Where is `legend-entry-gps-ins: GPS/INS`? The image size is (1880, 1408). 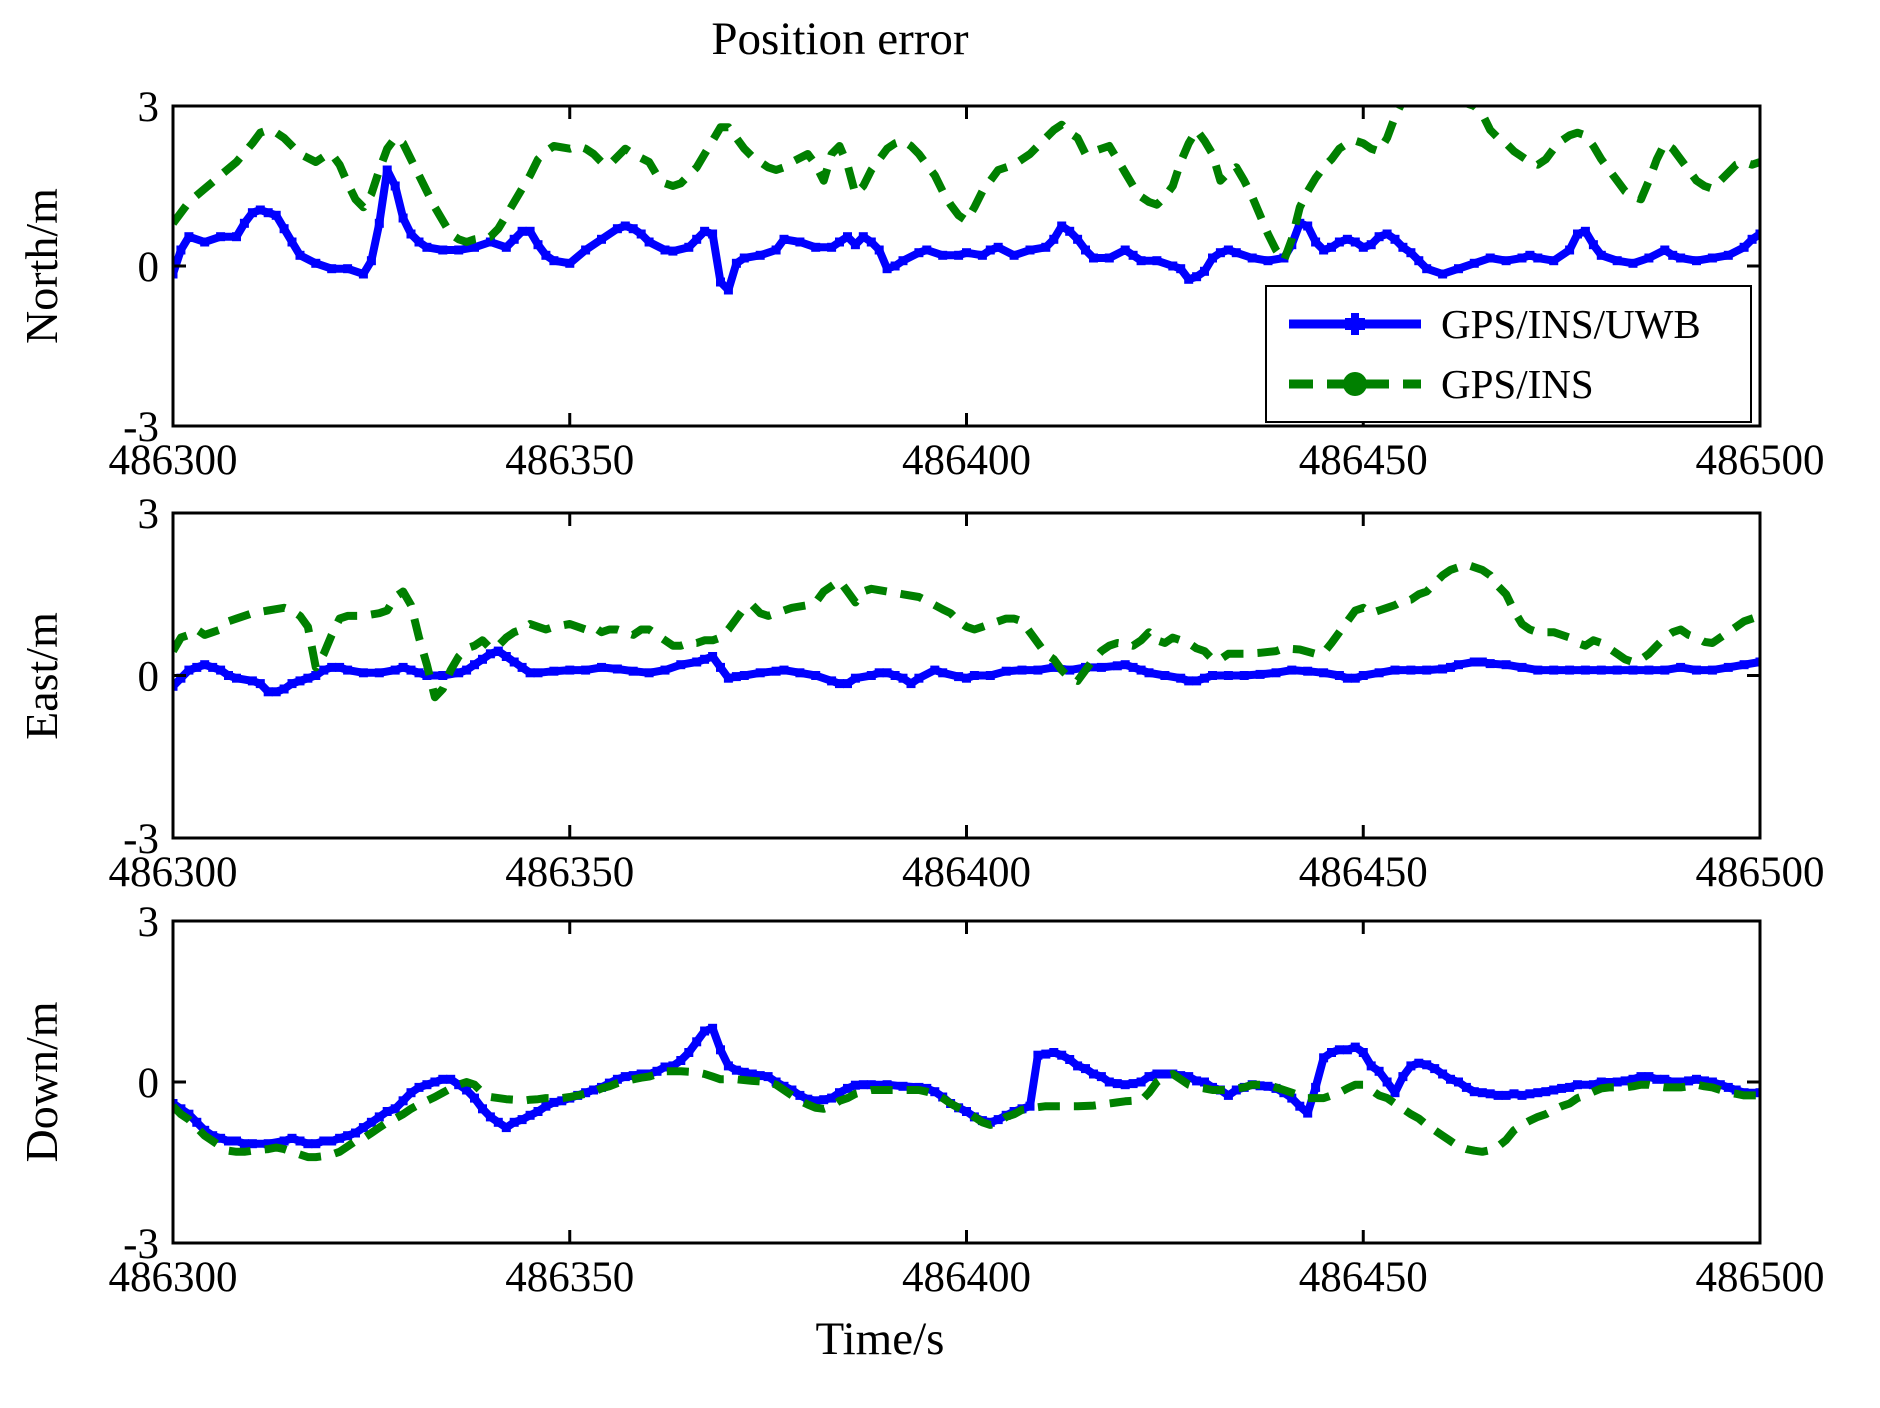 legend-entry-gps-ins: GPS/INS is located at coordinates (1517, 384).